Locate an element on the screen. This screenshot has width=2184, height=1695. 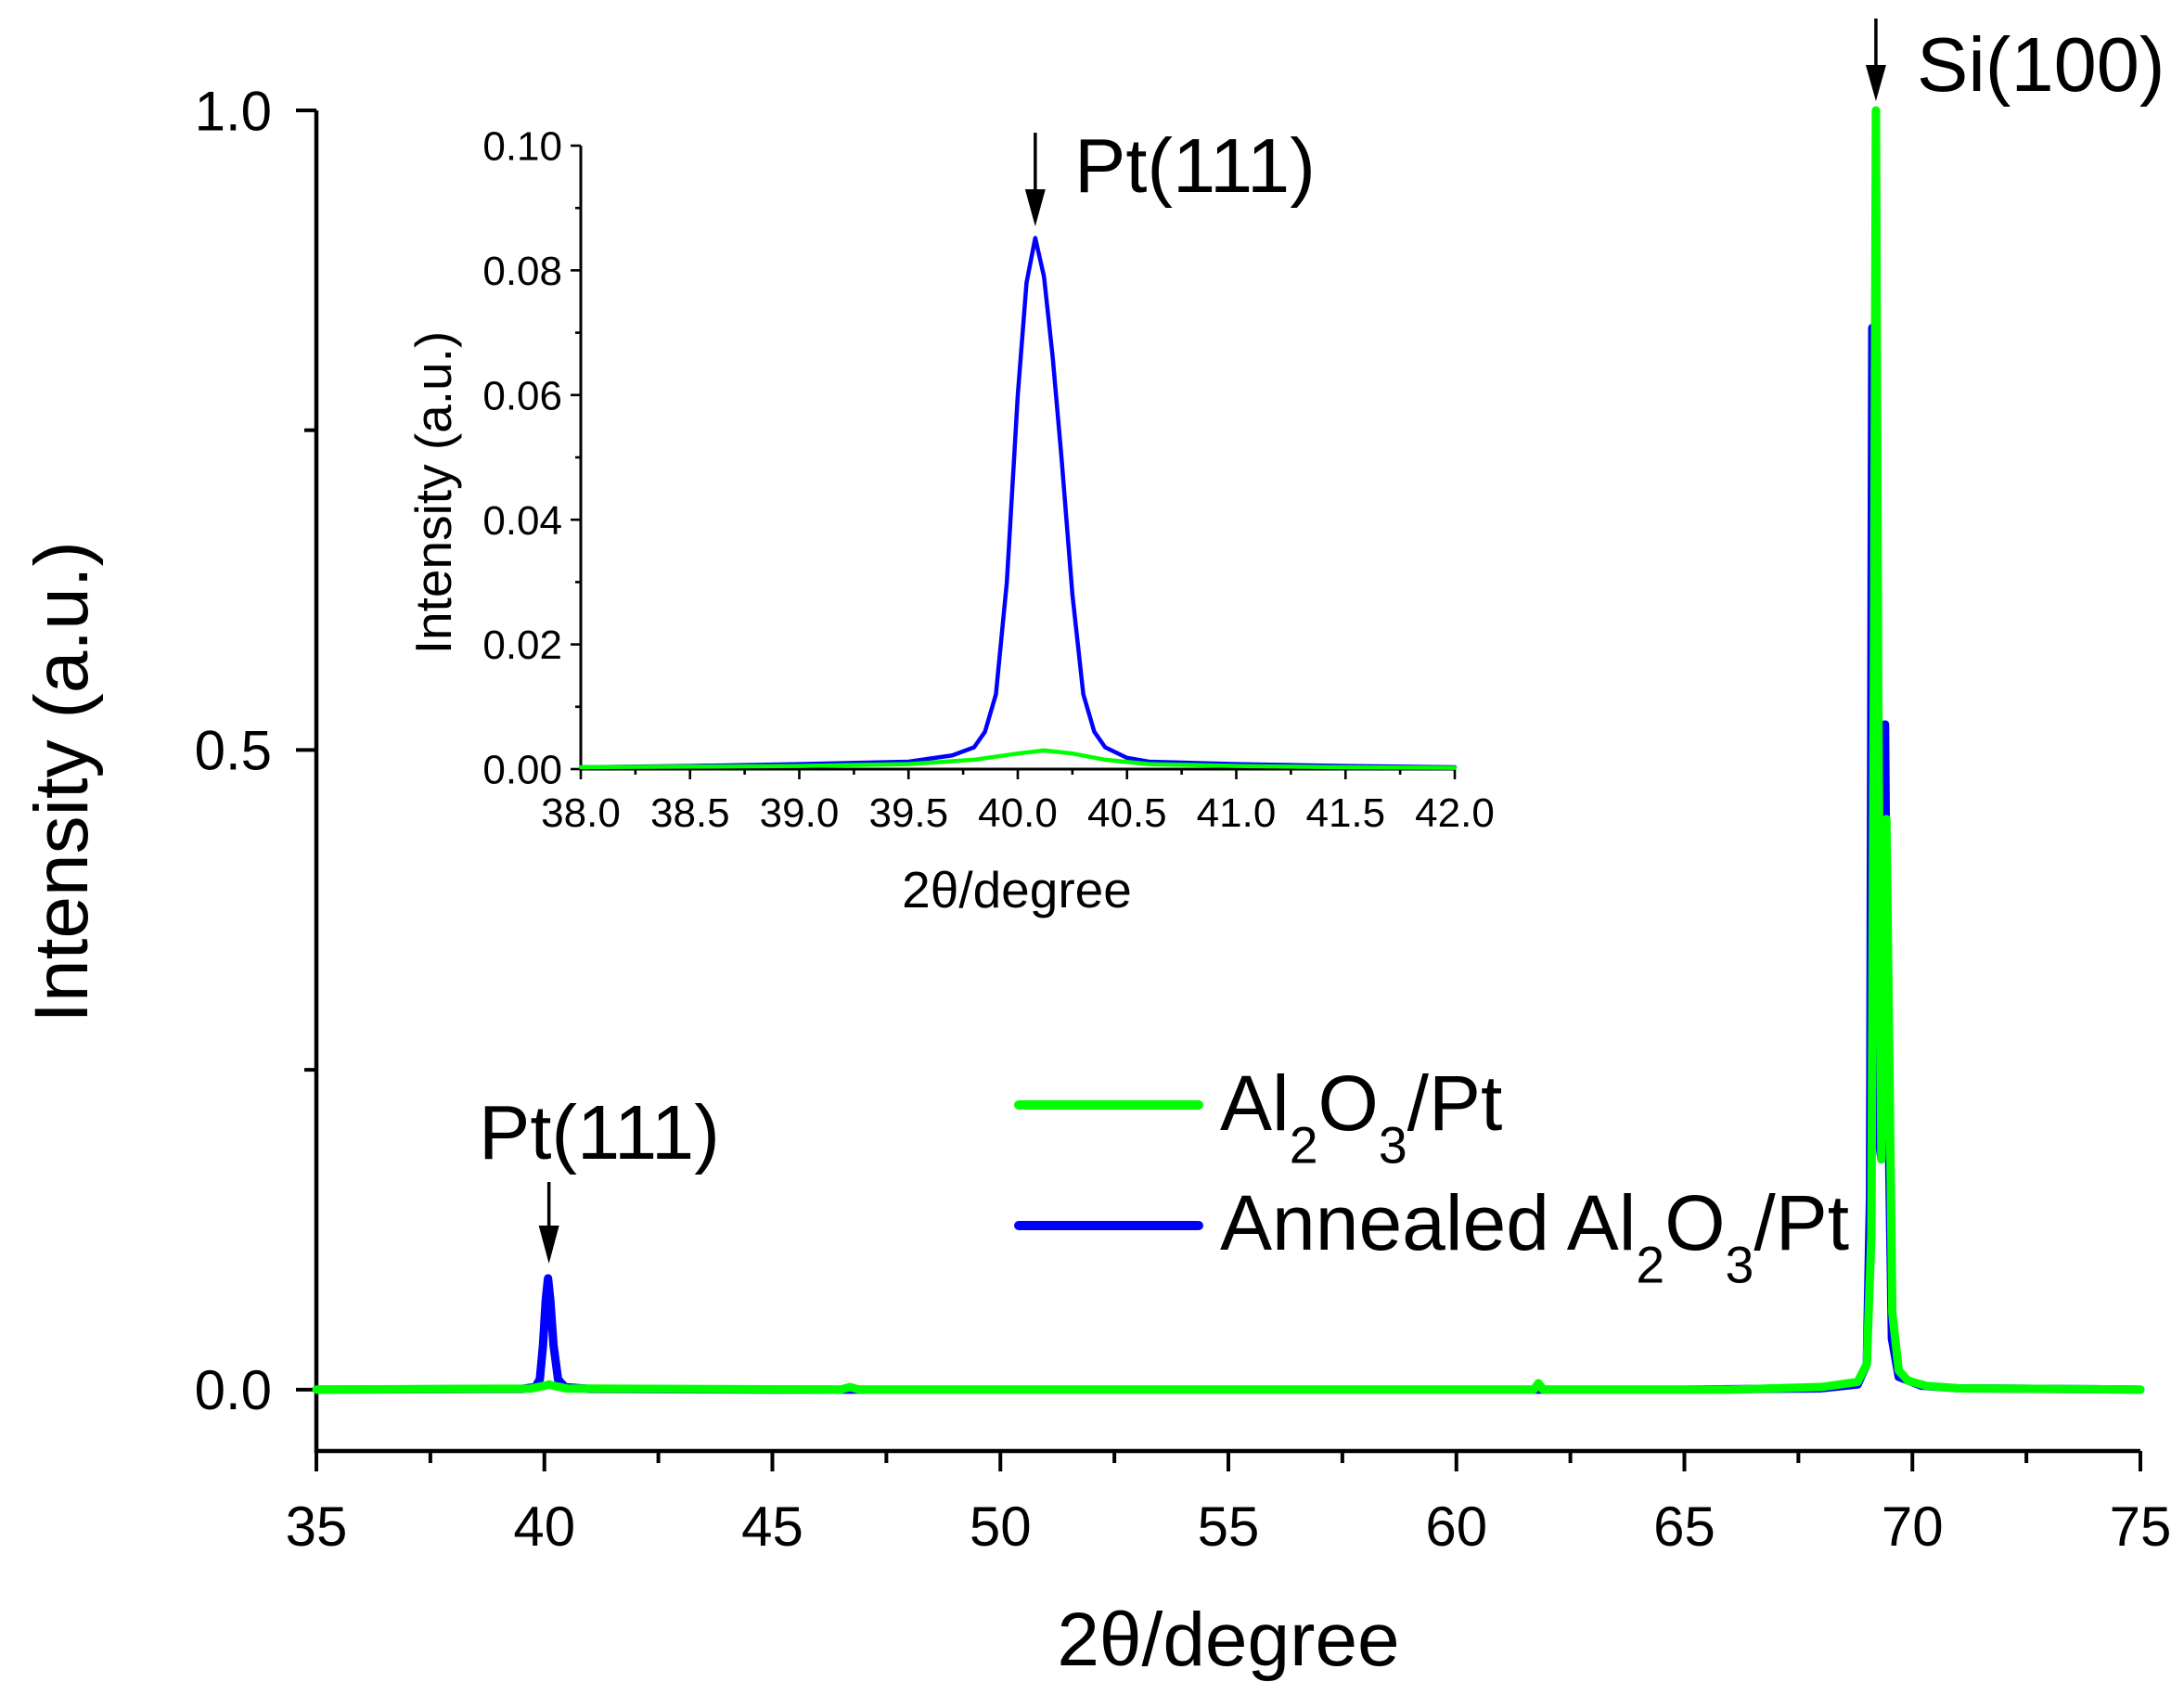
inset-y-tick-label-0-10: 0.10 is located at coordinates (522, 147).